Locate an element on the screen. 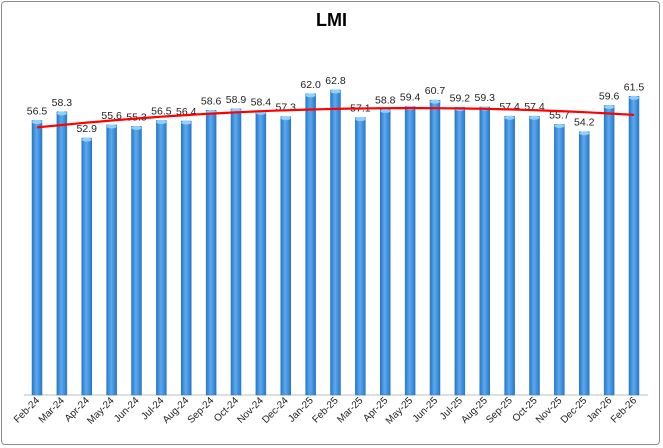 The height and width of the screenshot is (448, 663). data-label: 57.4 is located at coordinates (509, 107).